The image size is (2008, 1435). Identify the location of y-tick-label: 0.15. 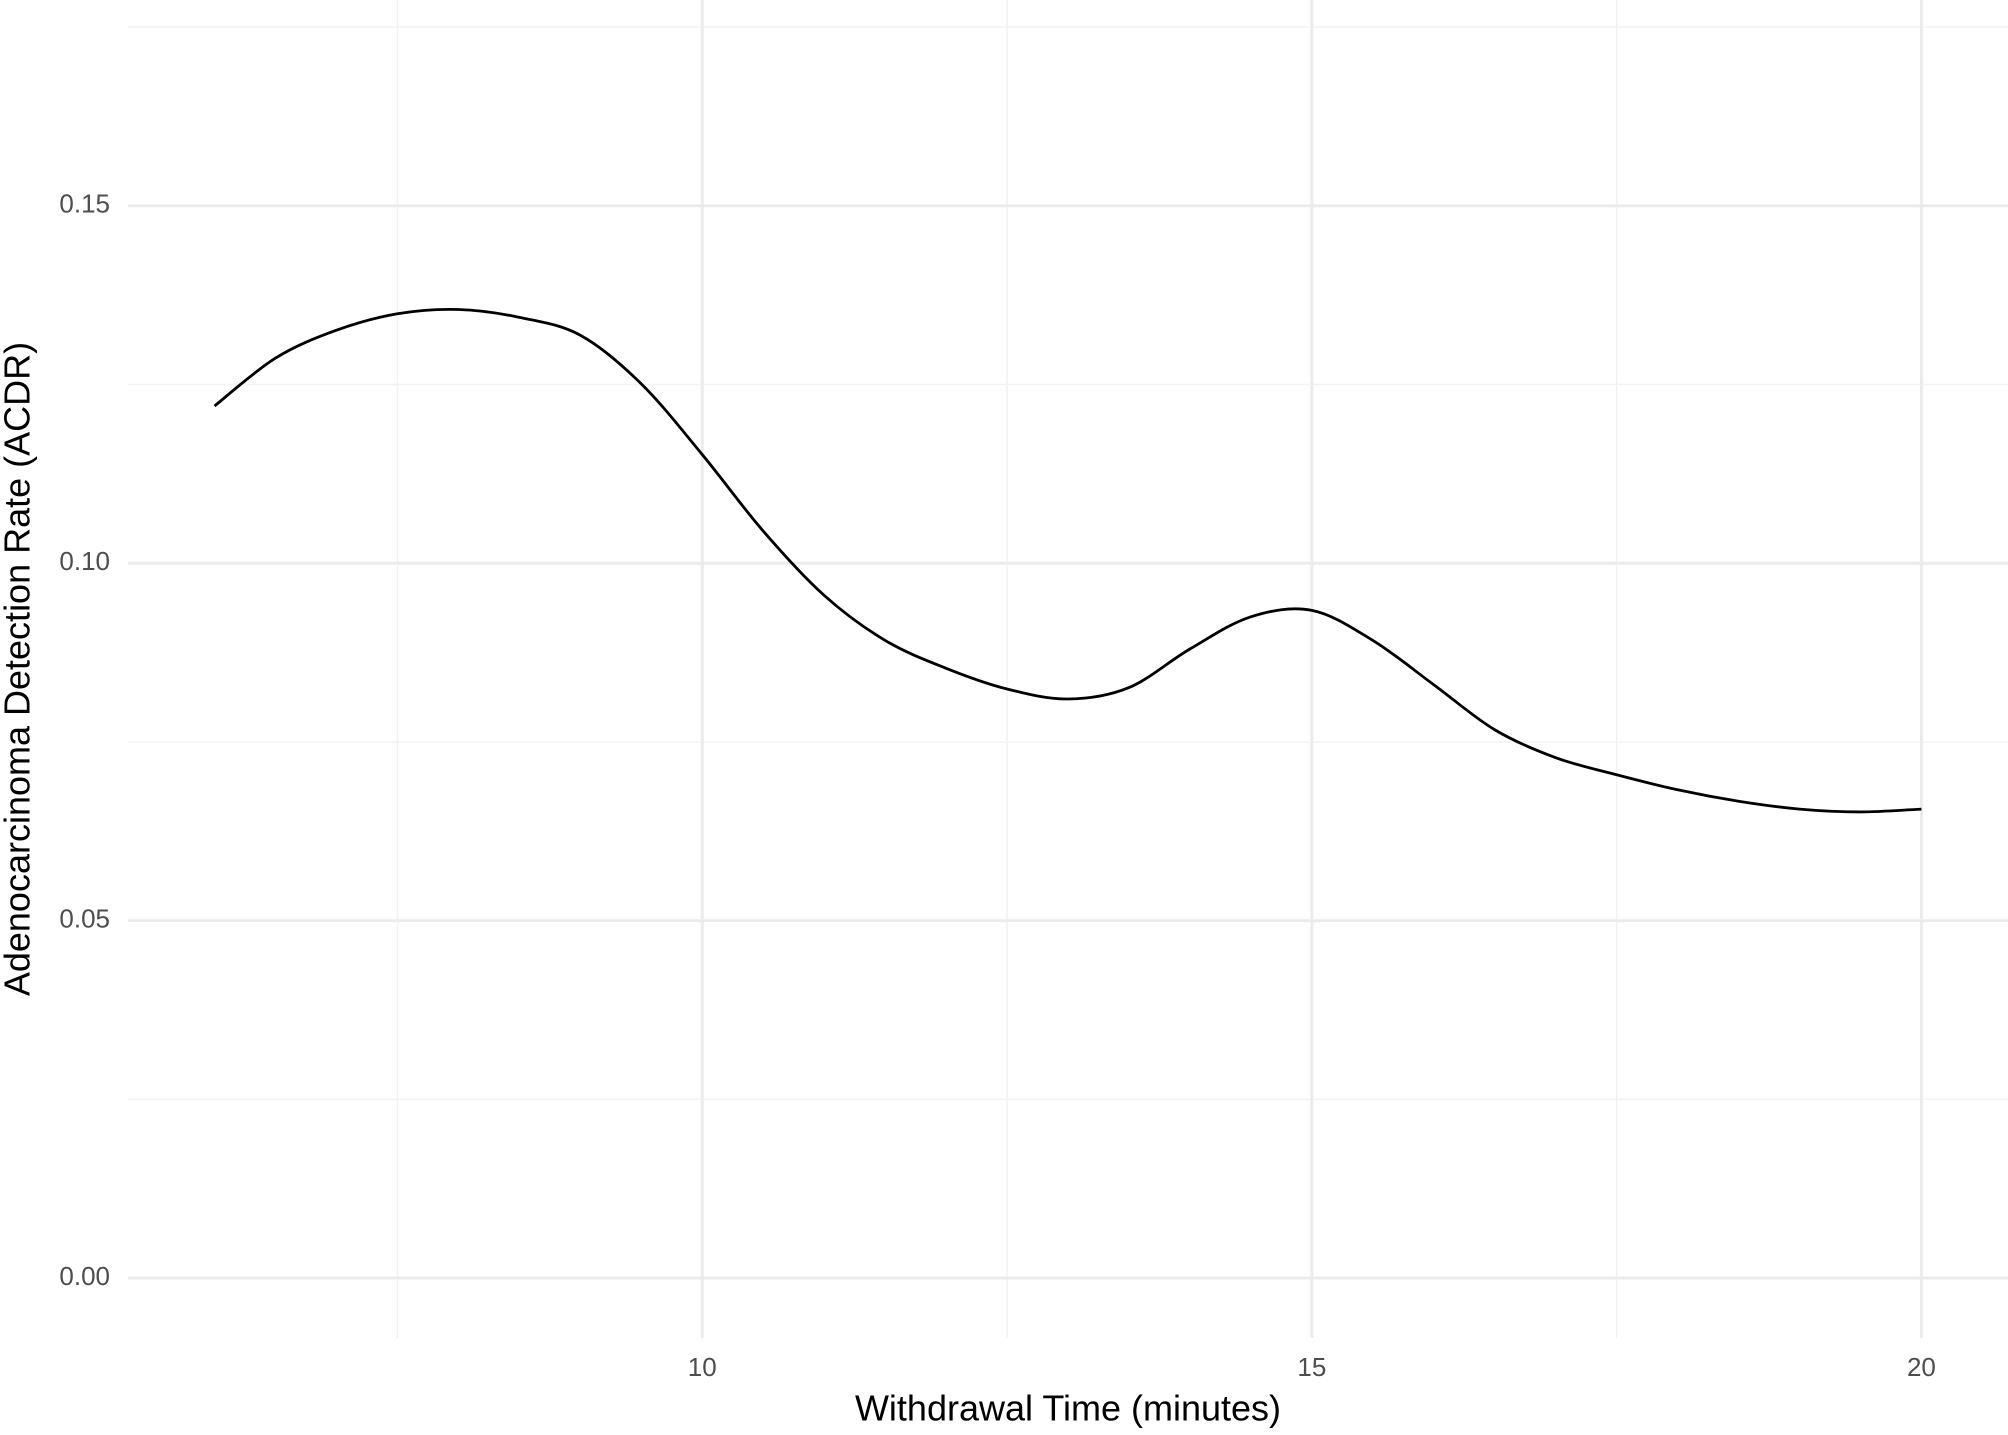
(84, 204).